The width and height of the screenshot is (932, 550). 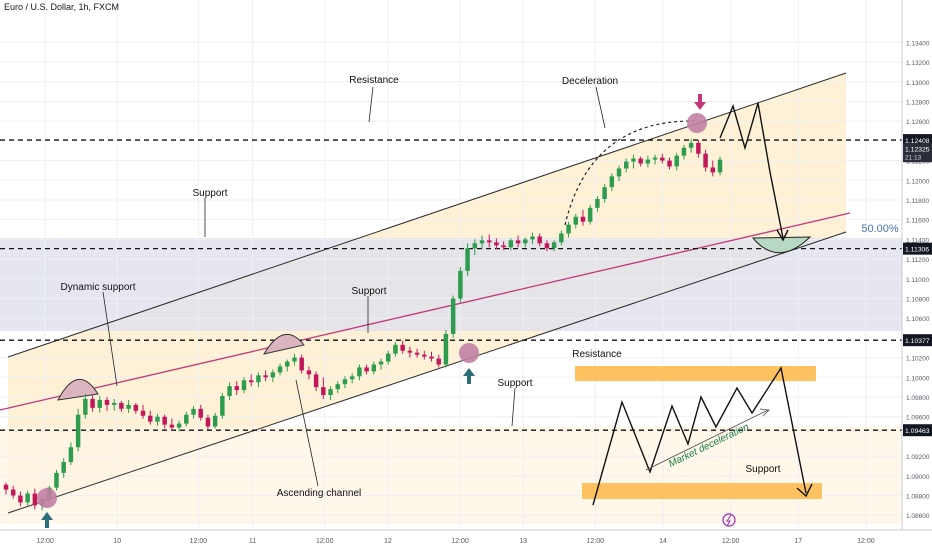 What do you see at coordinates (781, 245) in the screenshot?
I see `projected-bounce-arc` at bounding box center [781, 245].